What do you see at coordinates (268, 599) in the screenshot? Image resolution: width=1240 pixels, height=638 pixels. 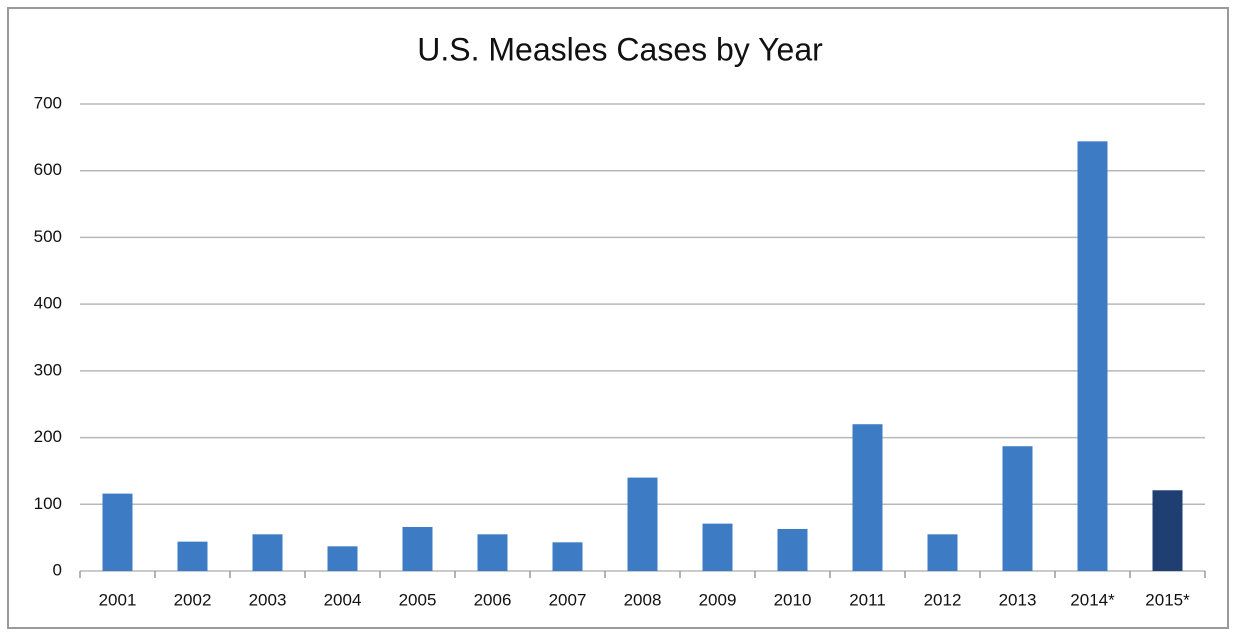 I see `x-tick-label: 2003` at bounding box center [268, 599].